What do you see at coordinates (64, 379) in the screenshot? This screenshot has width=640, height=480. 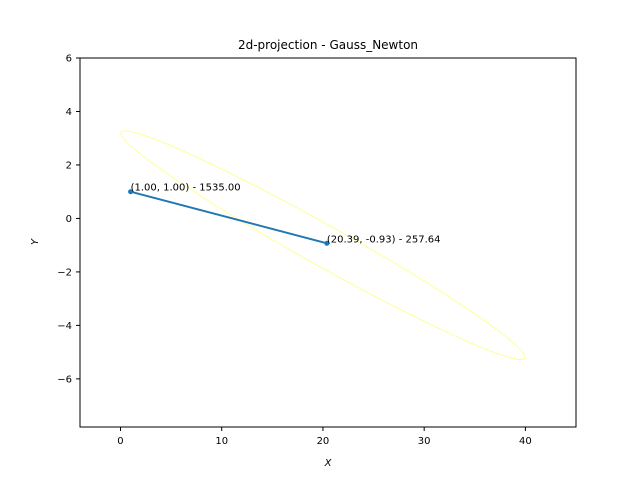 I see `y-tick-label: −6` at bounding box center [64, 379].